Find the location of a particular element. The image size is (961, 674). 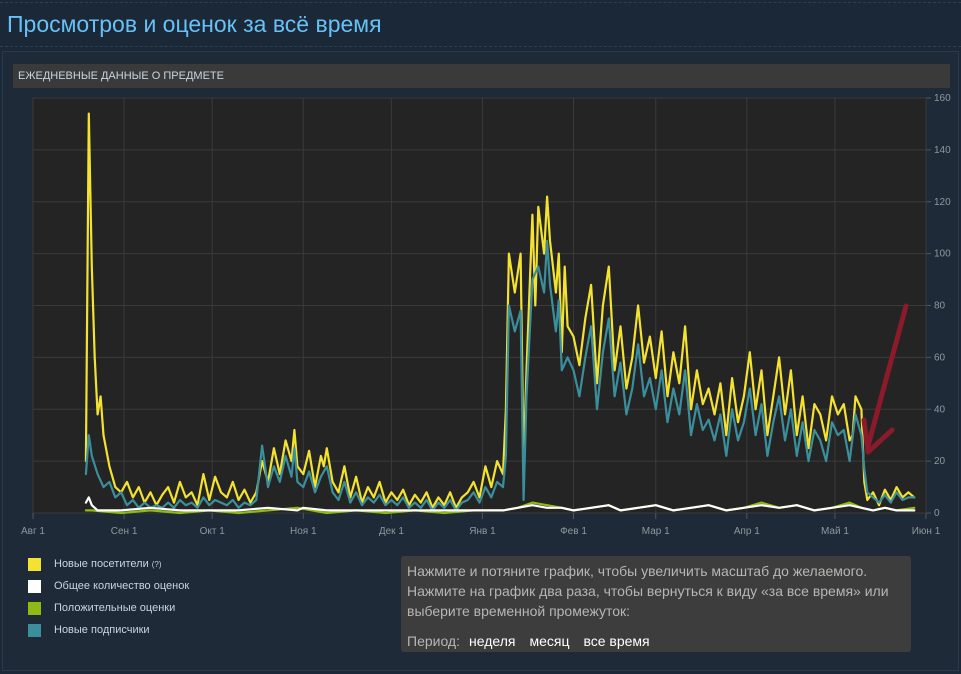

annotation-arrow-head is located at coordinates (878, 436).